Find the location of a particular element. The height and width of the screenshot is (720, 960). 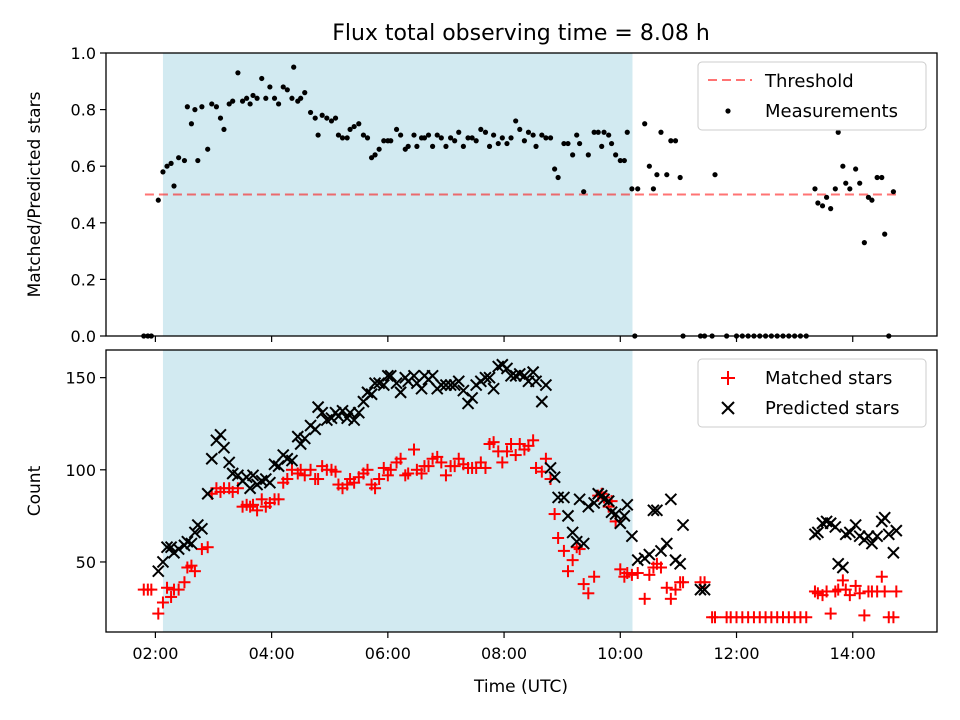

xtick-label-2: 06:00 is located at coordinates (388, 653).